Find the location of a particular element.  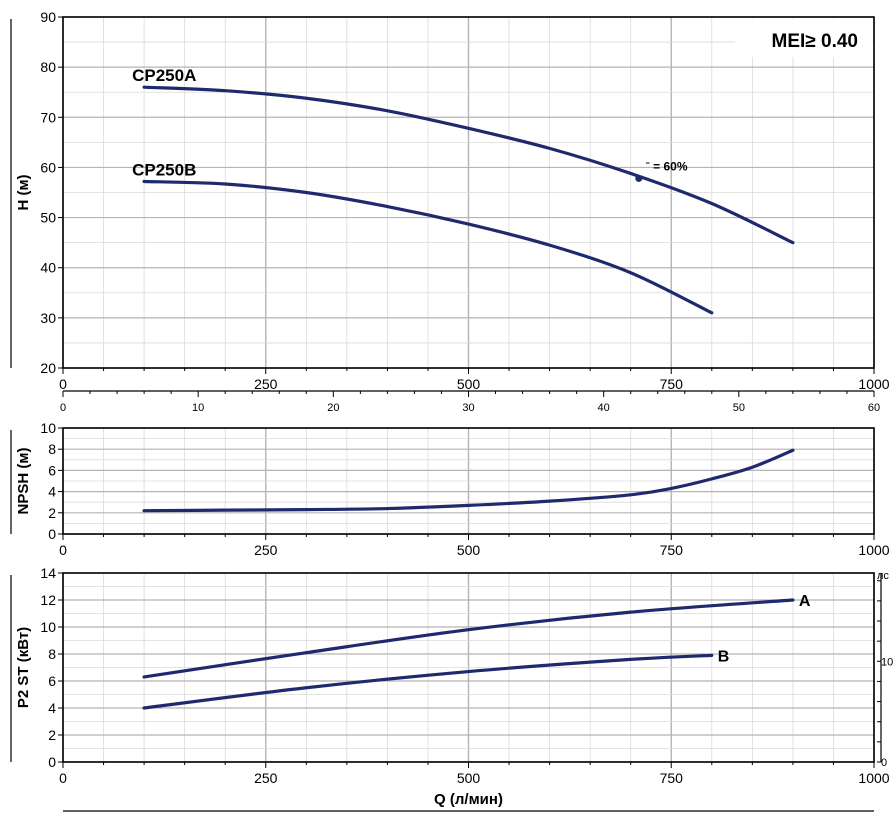

right-axis-unit: лс is located at coordinates (883, 576).